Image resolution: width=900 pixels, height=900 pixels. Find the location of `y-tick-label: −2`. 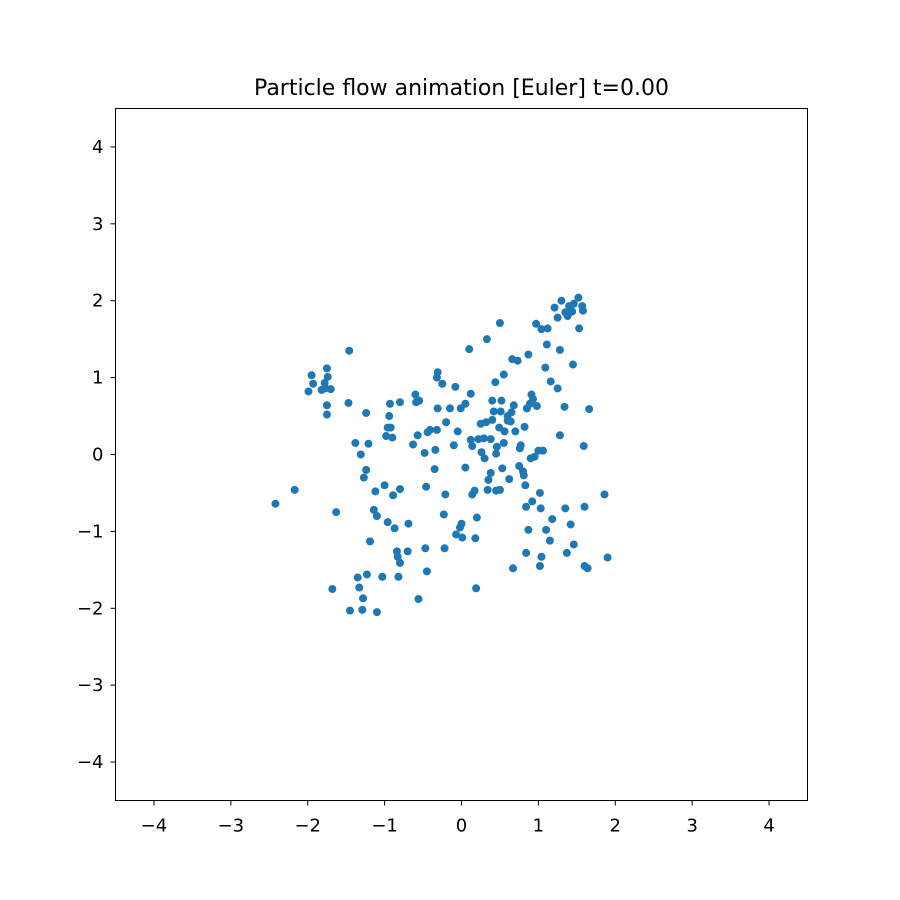

y-tick-label: −2 is located at coordinates (90, 608).